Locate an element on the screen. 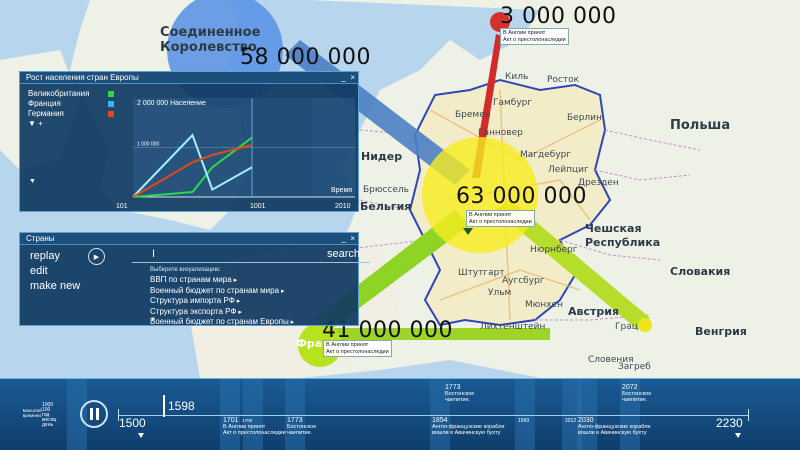  viz-item: ВВП по странам мира is located at coordinates (222, 280).